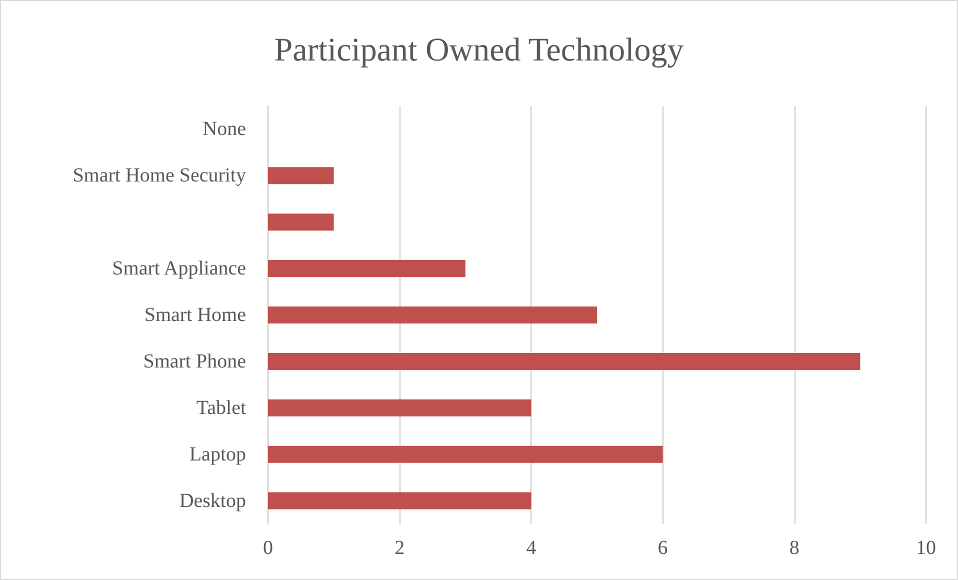 The image size is (958, 580). I want to click on x-tick-label: 0, so click(268, 548).